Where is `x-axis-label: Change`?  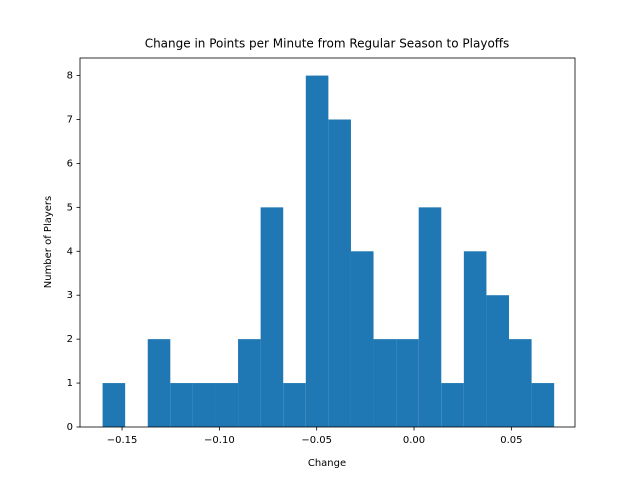
x-axis-label: Change is located at coordinates (327, 463).